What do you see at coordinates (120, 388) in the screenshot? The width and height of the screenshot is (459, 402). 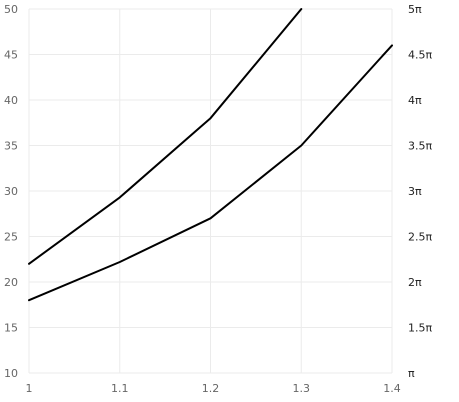 I see `x-tick-label: 1.1` at bounding box center [120, 388].